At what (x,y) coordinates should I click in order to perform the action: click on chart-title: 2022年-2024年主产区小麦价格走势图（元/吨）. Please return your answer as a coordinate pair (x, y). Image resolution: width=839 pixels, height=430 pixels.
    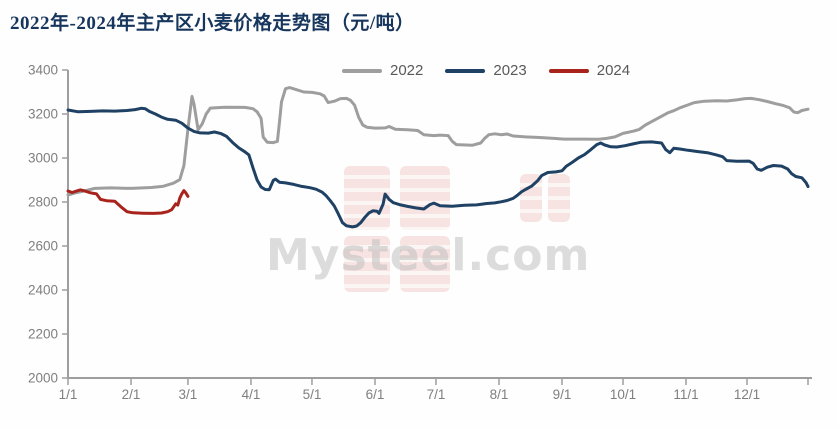
    Looking at the image, I should click on (212, 23).